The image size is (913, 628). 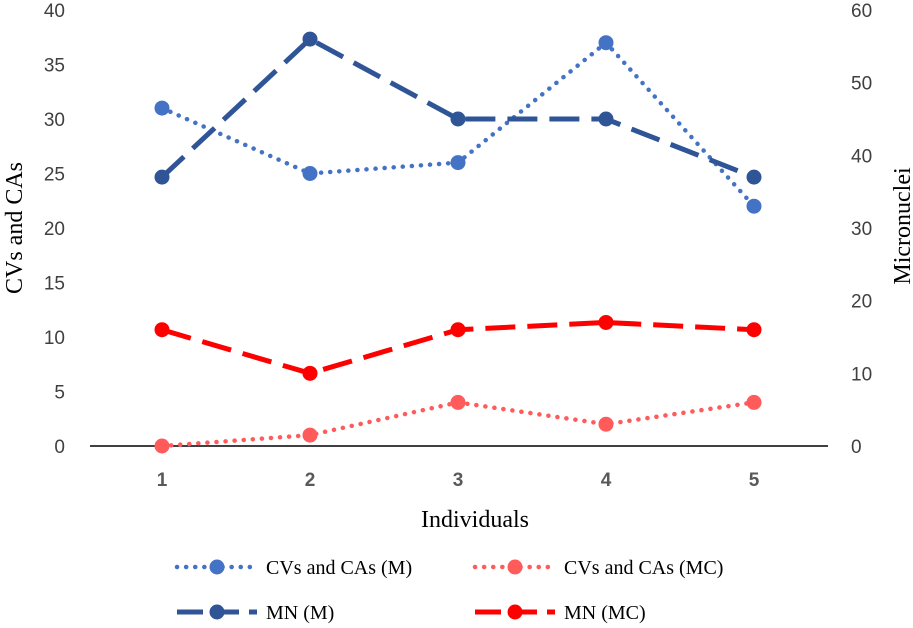 I want to click on series-line, so click(x=457, y=108).